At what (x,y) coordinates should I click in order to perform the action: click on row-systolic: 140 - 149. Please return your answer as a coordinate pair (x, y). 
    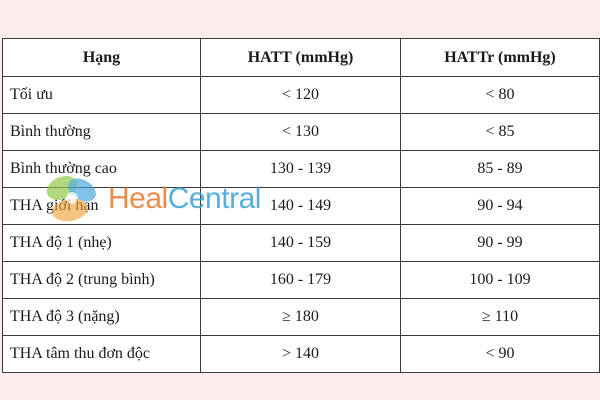
    Looking at the image, I should click on (300, 206).